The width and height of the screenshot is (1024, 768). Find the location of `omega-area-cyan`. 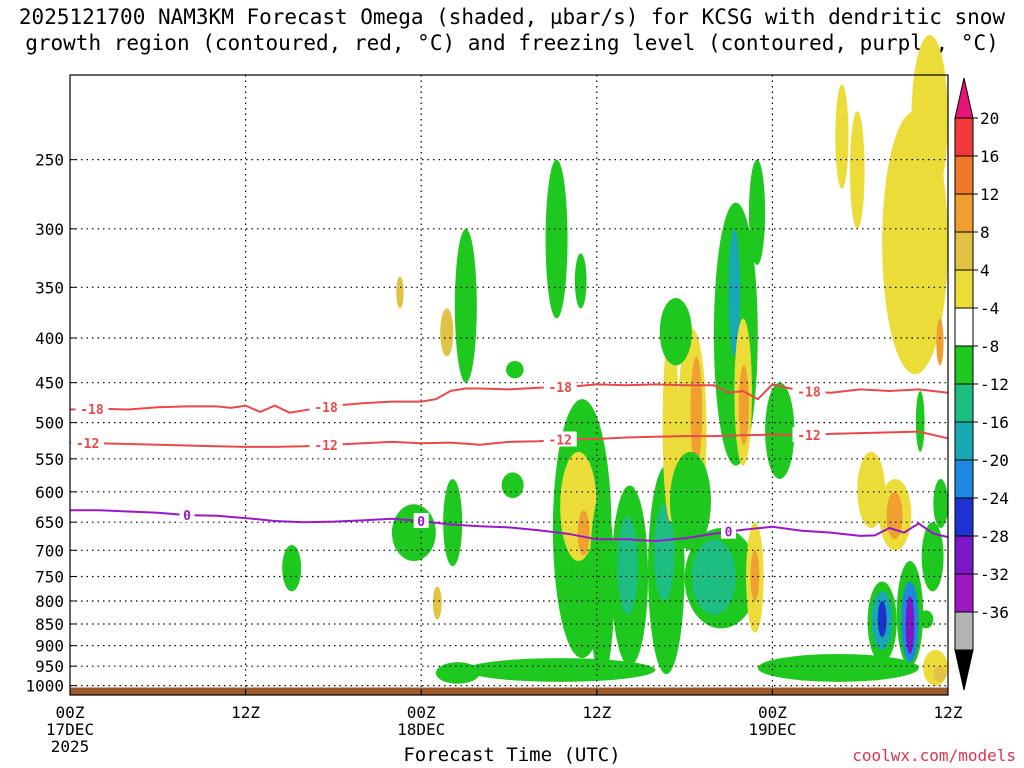

omega-area-cyan is located at coordinates (734, 292).